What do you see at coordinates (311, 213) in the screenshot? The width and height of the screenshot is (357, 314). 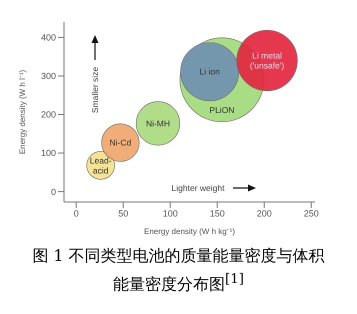 I see `x-tick-label: 250` at bounding box center [311, 213].